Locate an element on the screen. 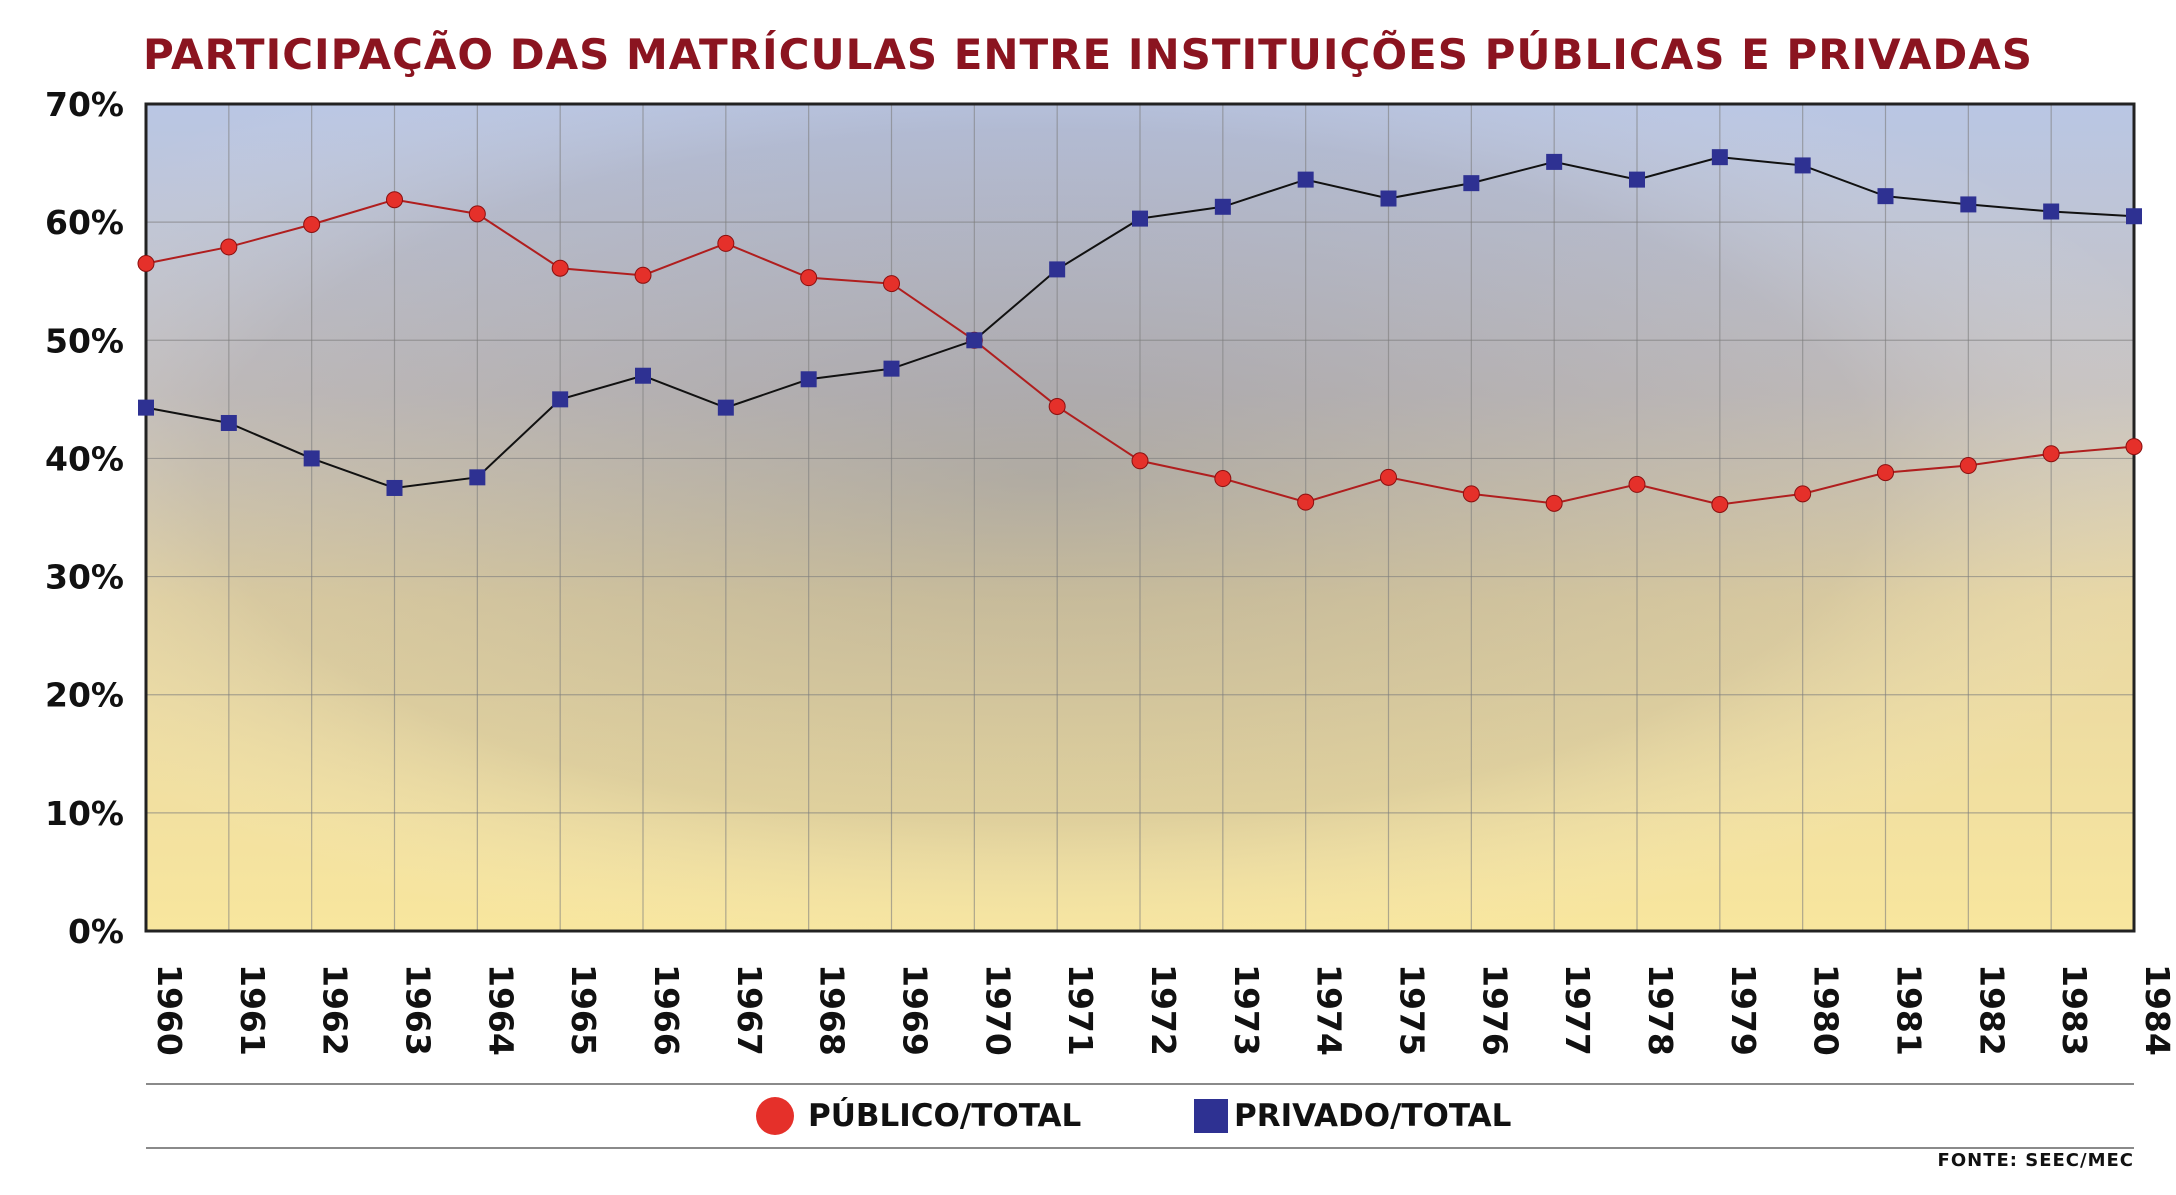  y-tick-label: 0% is located at coordinates (96, 931).